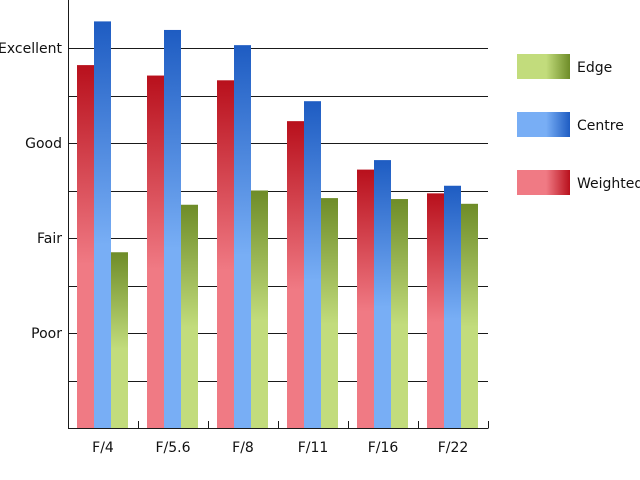 This screenshot has width=640, height=480. Describe the element at coordinates (172, 448) in the screenshot. I see `x-tick-label-f-5-6: F/5.6` at that location.